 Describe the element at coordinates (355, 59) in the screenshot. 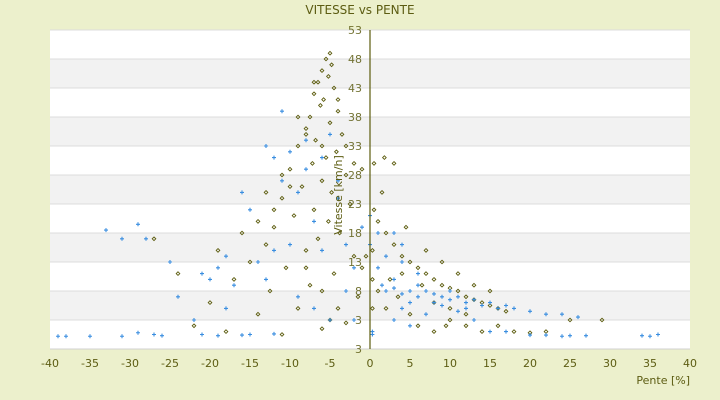

I see `y-tick-label: 48` at that location.